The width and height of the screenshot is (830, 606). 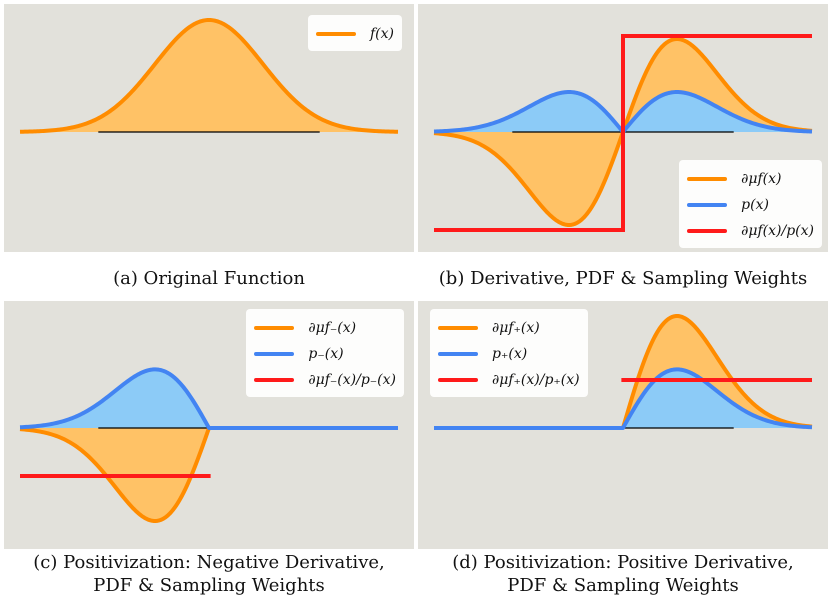 I want to click on legend-row: p₋(x), so click(x=325, y=354).